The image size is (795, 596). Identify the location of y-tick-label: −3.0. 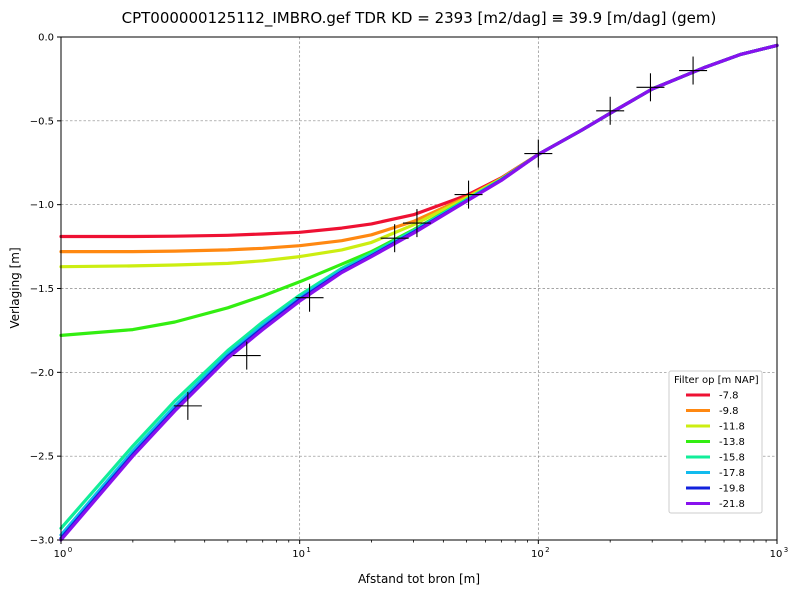
(42, 541).